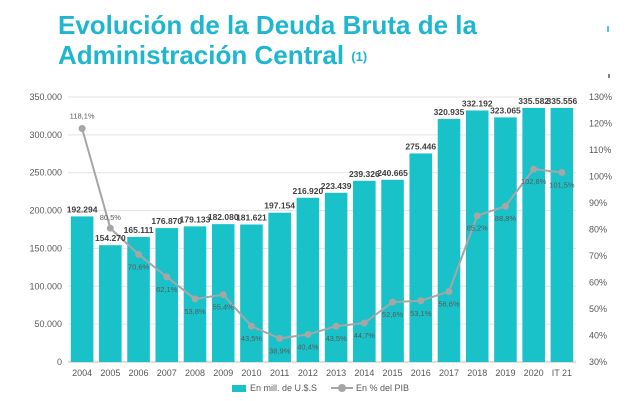 The height and width of the screenshot is (401, 640). I want to click on bar-value-label: 323.065, so click(505, 110).